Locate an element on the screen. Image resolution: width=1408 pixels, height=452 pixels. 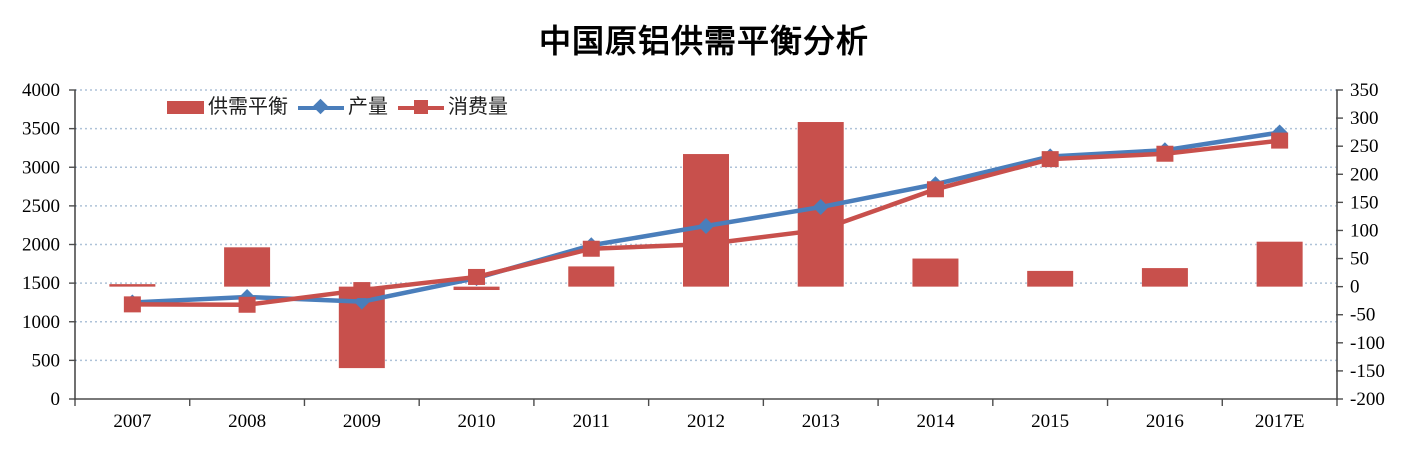
bar-2017E is located at coordinates (1279, 264).